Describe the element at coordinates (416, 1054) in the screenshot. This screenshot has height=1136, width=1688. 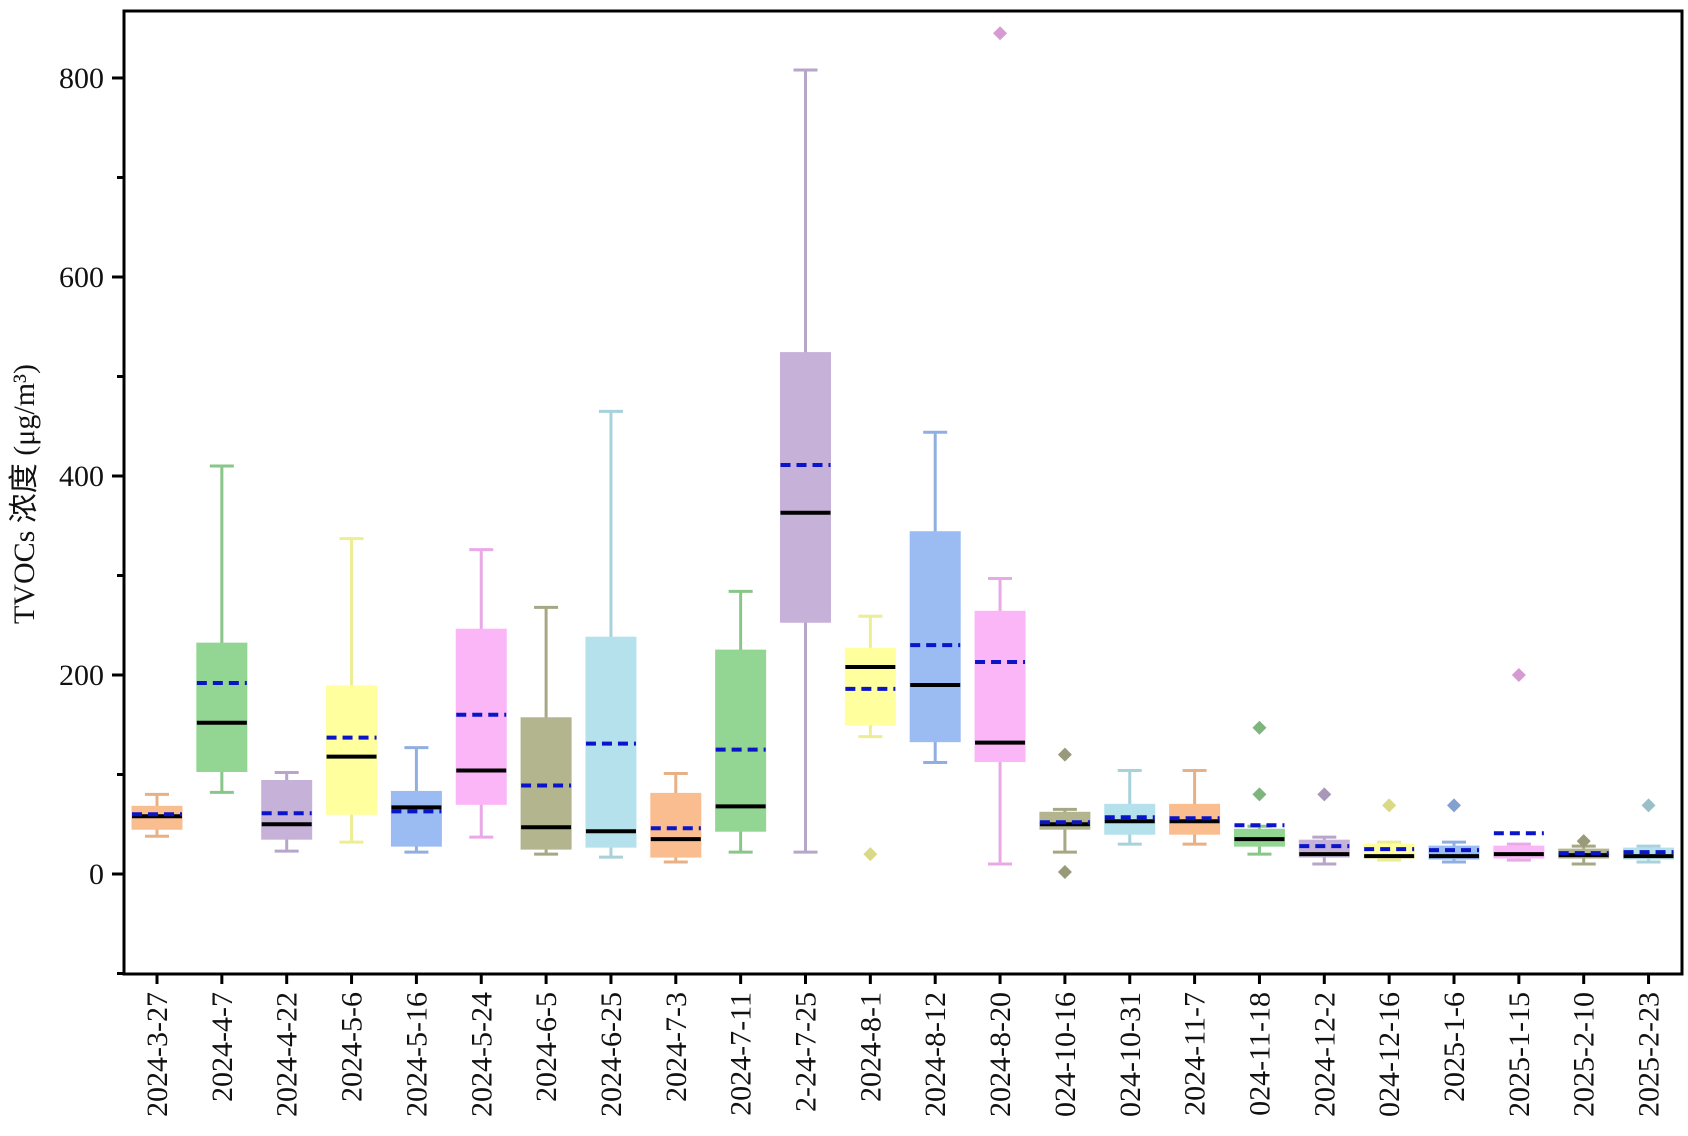
I see `x-tick-label: 2024-5-16` at that location.